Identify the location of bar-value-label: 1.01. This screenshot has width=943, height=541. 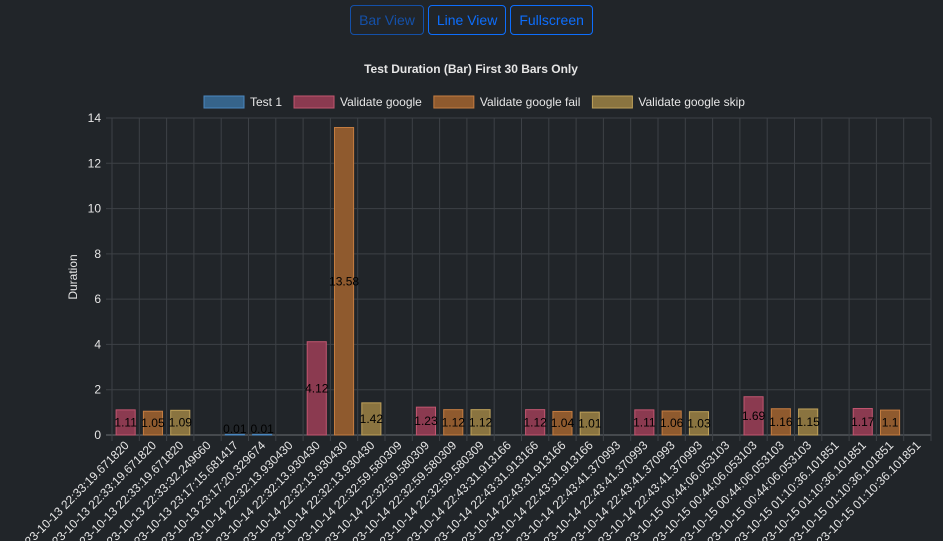
(590, 424).